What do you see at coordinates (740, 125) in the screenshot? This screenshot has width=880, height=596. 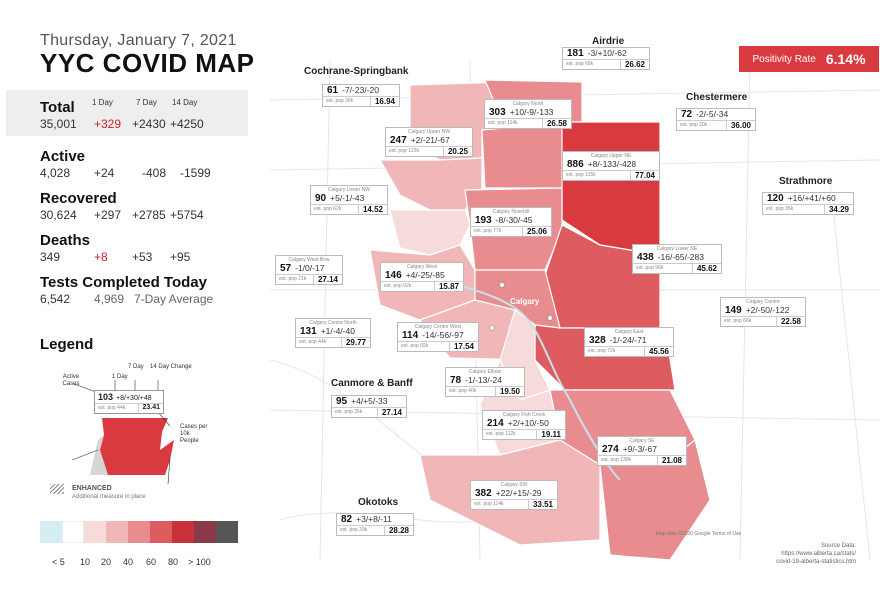 I see `region-per10k: 36.00` at bounding box center [740, 125].